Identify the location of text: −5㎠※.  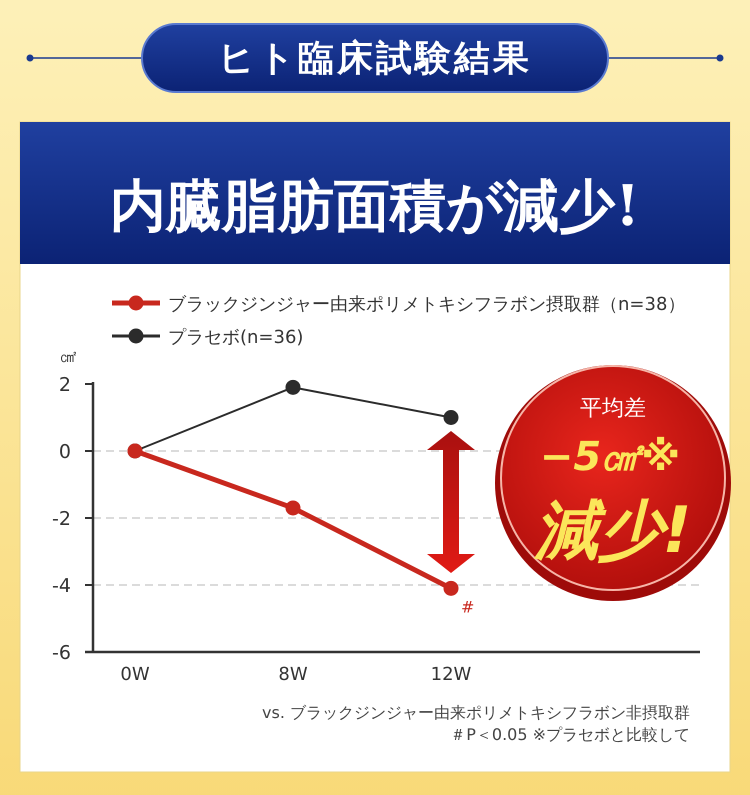
(610, 457).